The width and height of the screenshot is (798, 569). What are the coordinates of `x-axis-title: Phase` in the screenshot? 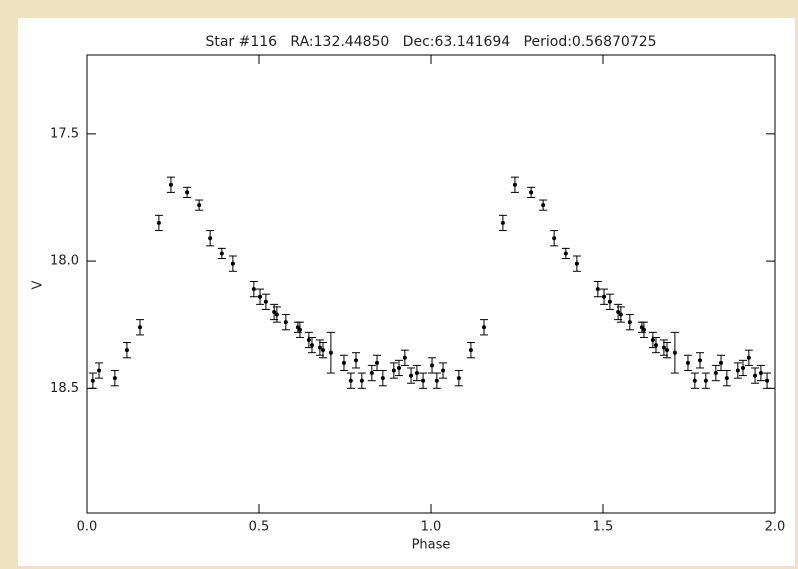 It's located at (431, 545).